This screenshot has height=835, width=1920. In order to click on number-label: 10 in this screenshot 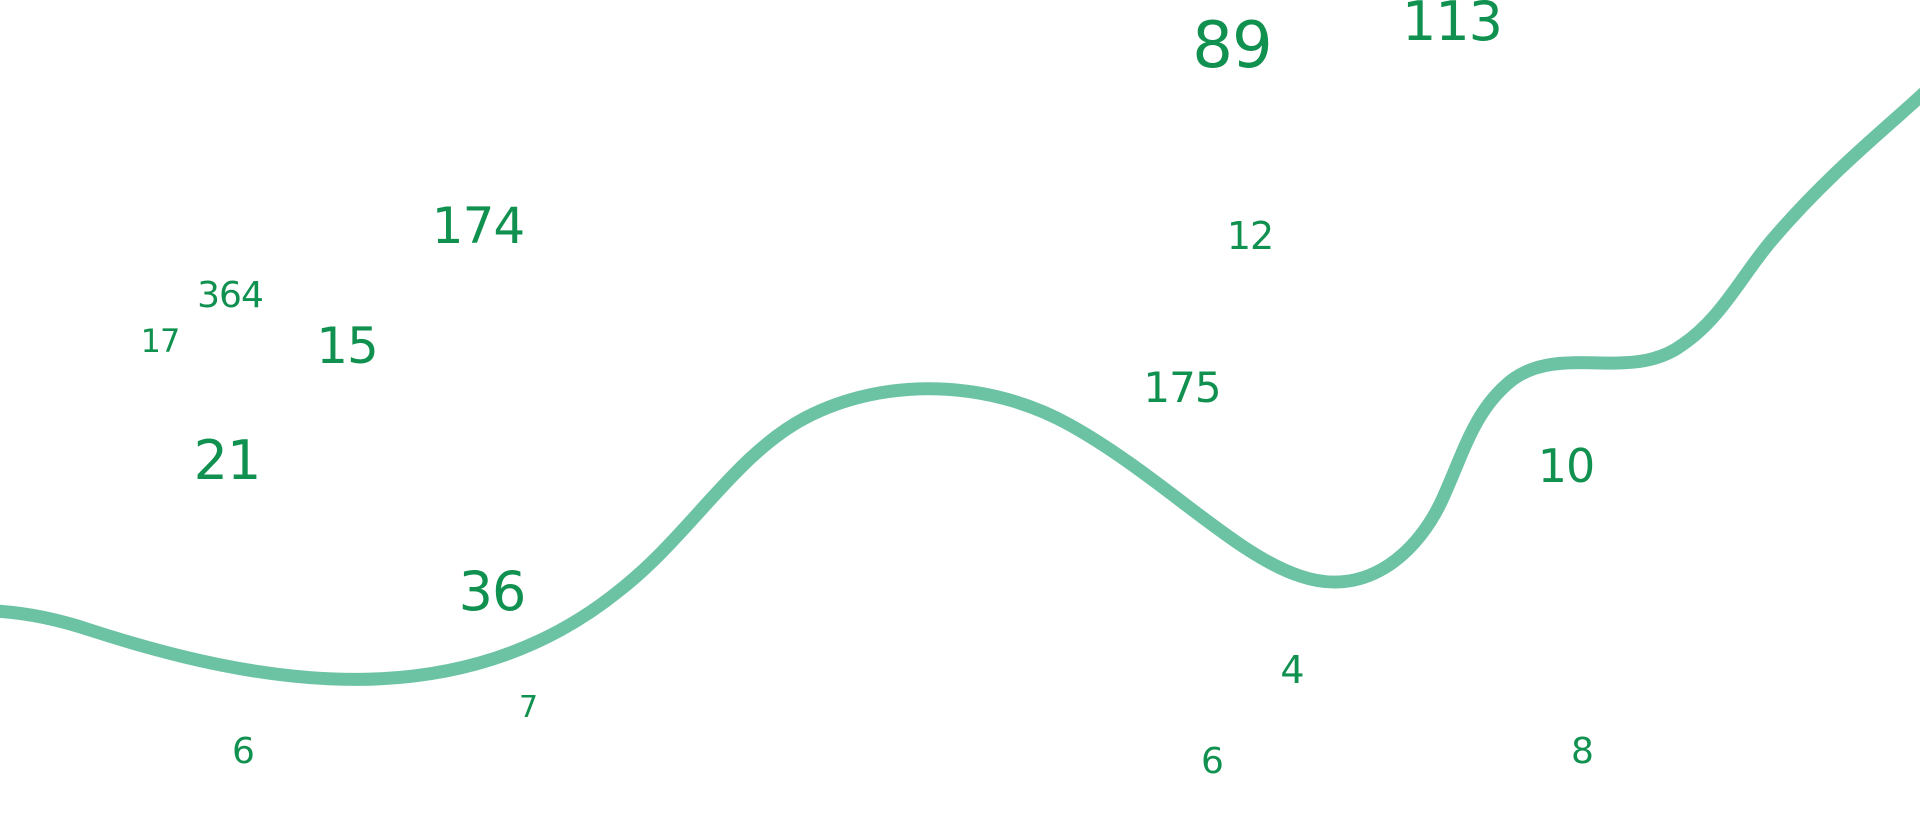, I will do `click(1566, 466)`.